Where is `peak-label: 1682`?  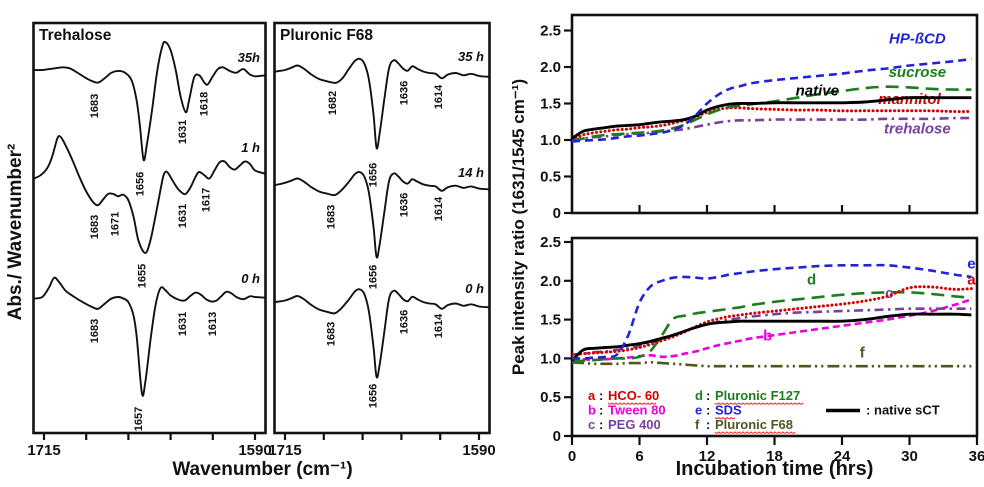
peak-label: 1682 is located at coordinates (333, 103).